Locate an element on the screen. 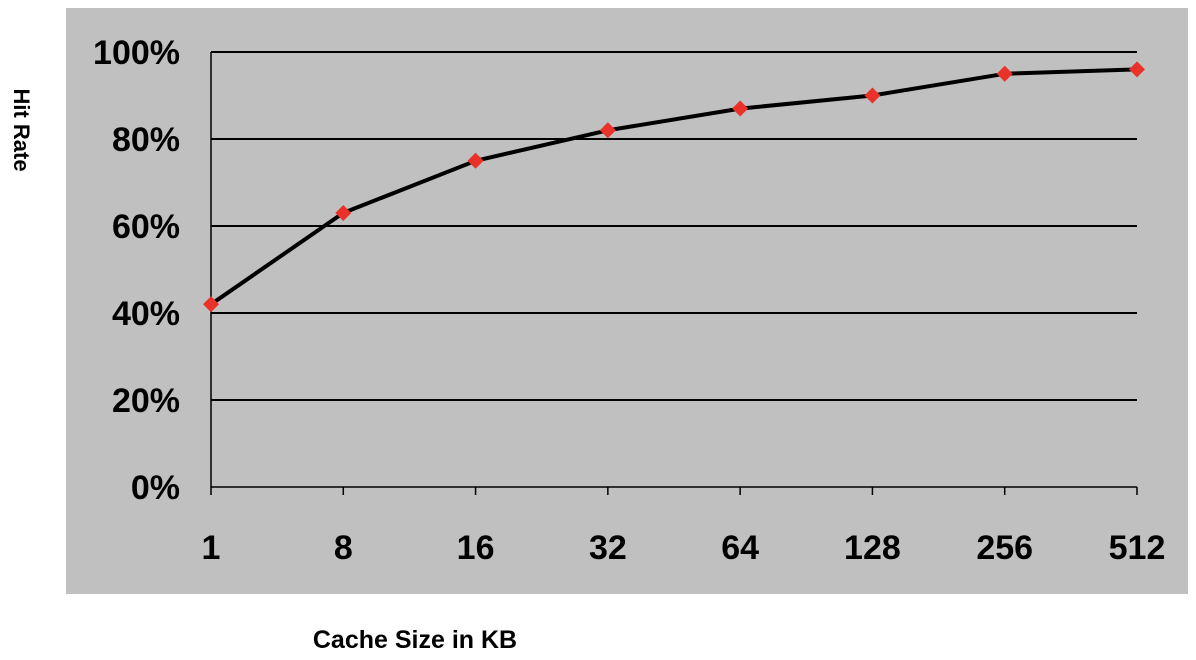  x-tick-label: 128 is located at coordinates (872, 548).